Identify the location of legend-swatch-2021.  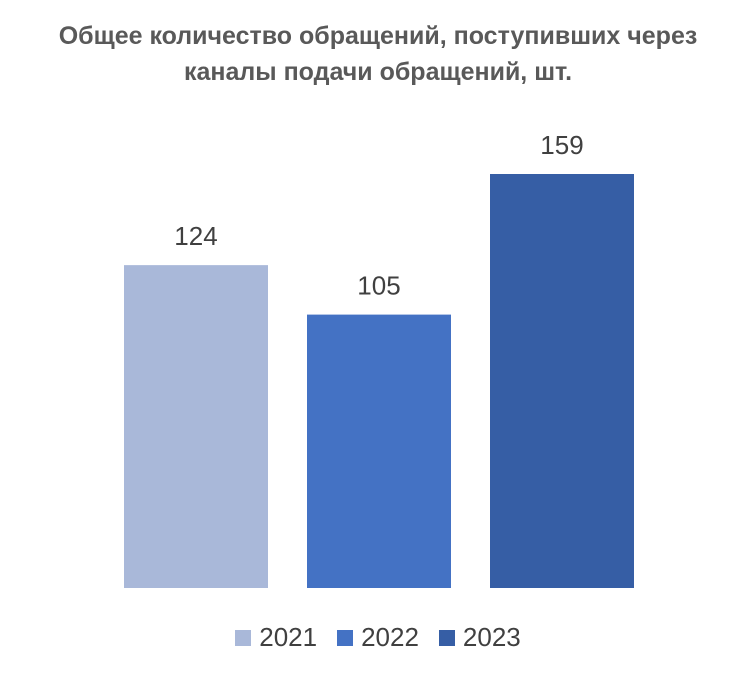
(243, 637).